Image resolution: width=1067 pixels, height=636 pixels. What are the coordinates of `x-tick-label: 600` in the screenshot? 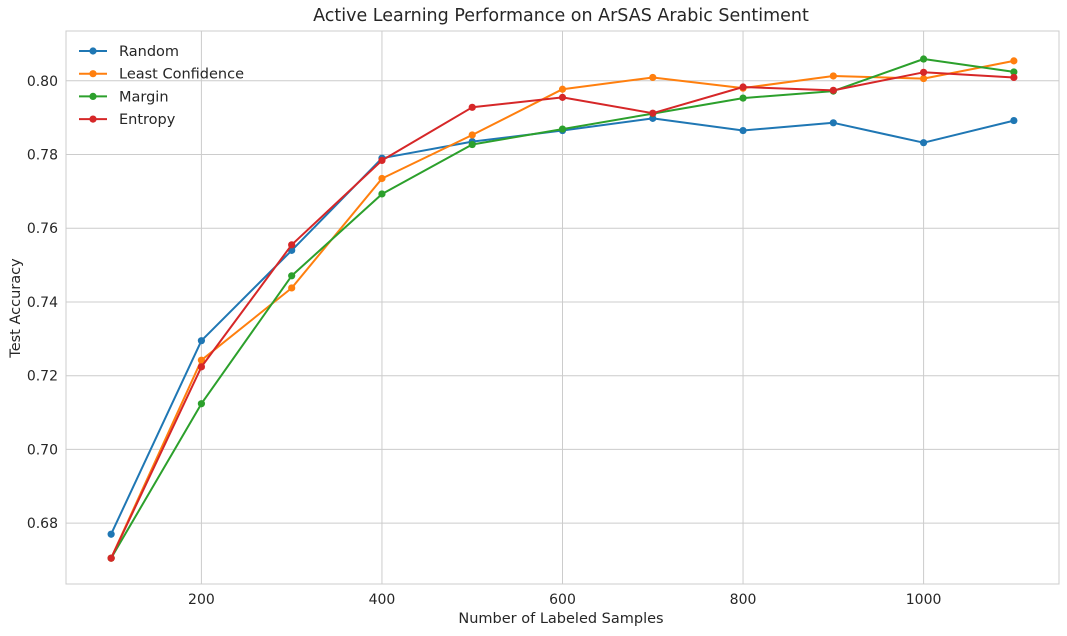 It's located at (562, 600).